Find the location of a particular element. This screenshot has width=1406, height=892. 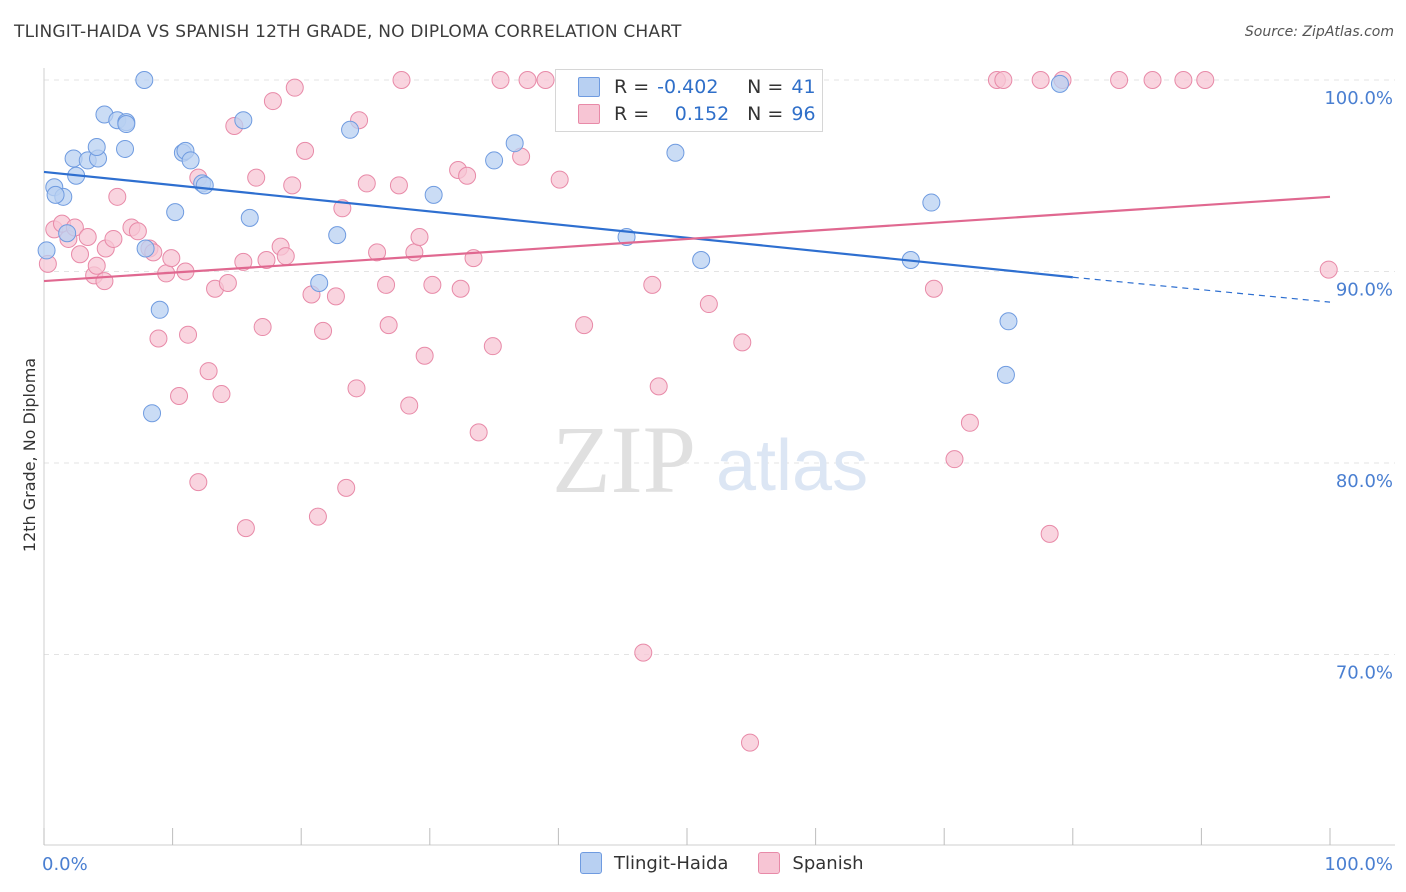

legend-row-tlingit: R = -0.402 N = 41 is located at coordinates (697, 87).